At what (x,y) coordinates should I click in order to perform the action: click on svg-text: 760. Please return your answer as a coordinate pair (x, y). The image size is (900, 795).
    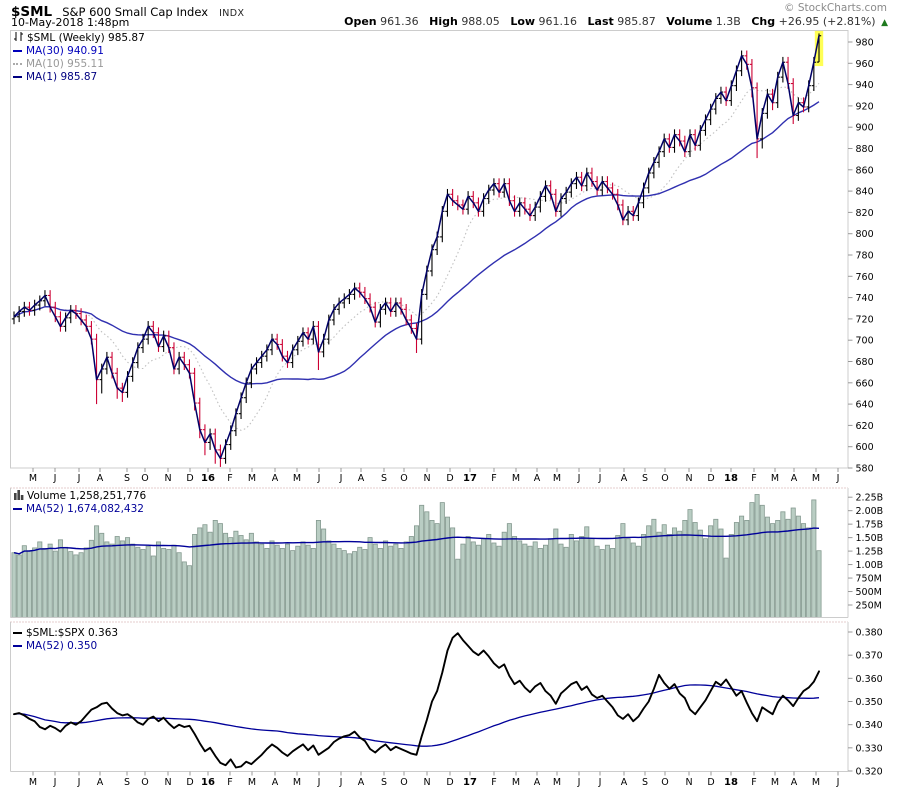
    Looking at the image, I should click on (865, 277).